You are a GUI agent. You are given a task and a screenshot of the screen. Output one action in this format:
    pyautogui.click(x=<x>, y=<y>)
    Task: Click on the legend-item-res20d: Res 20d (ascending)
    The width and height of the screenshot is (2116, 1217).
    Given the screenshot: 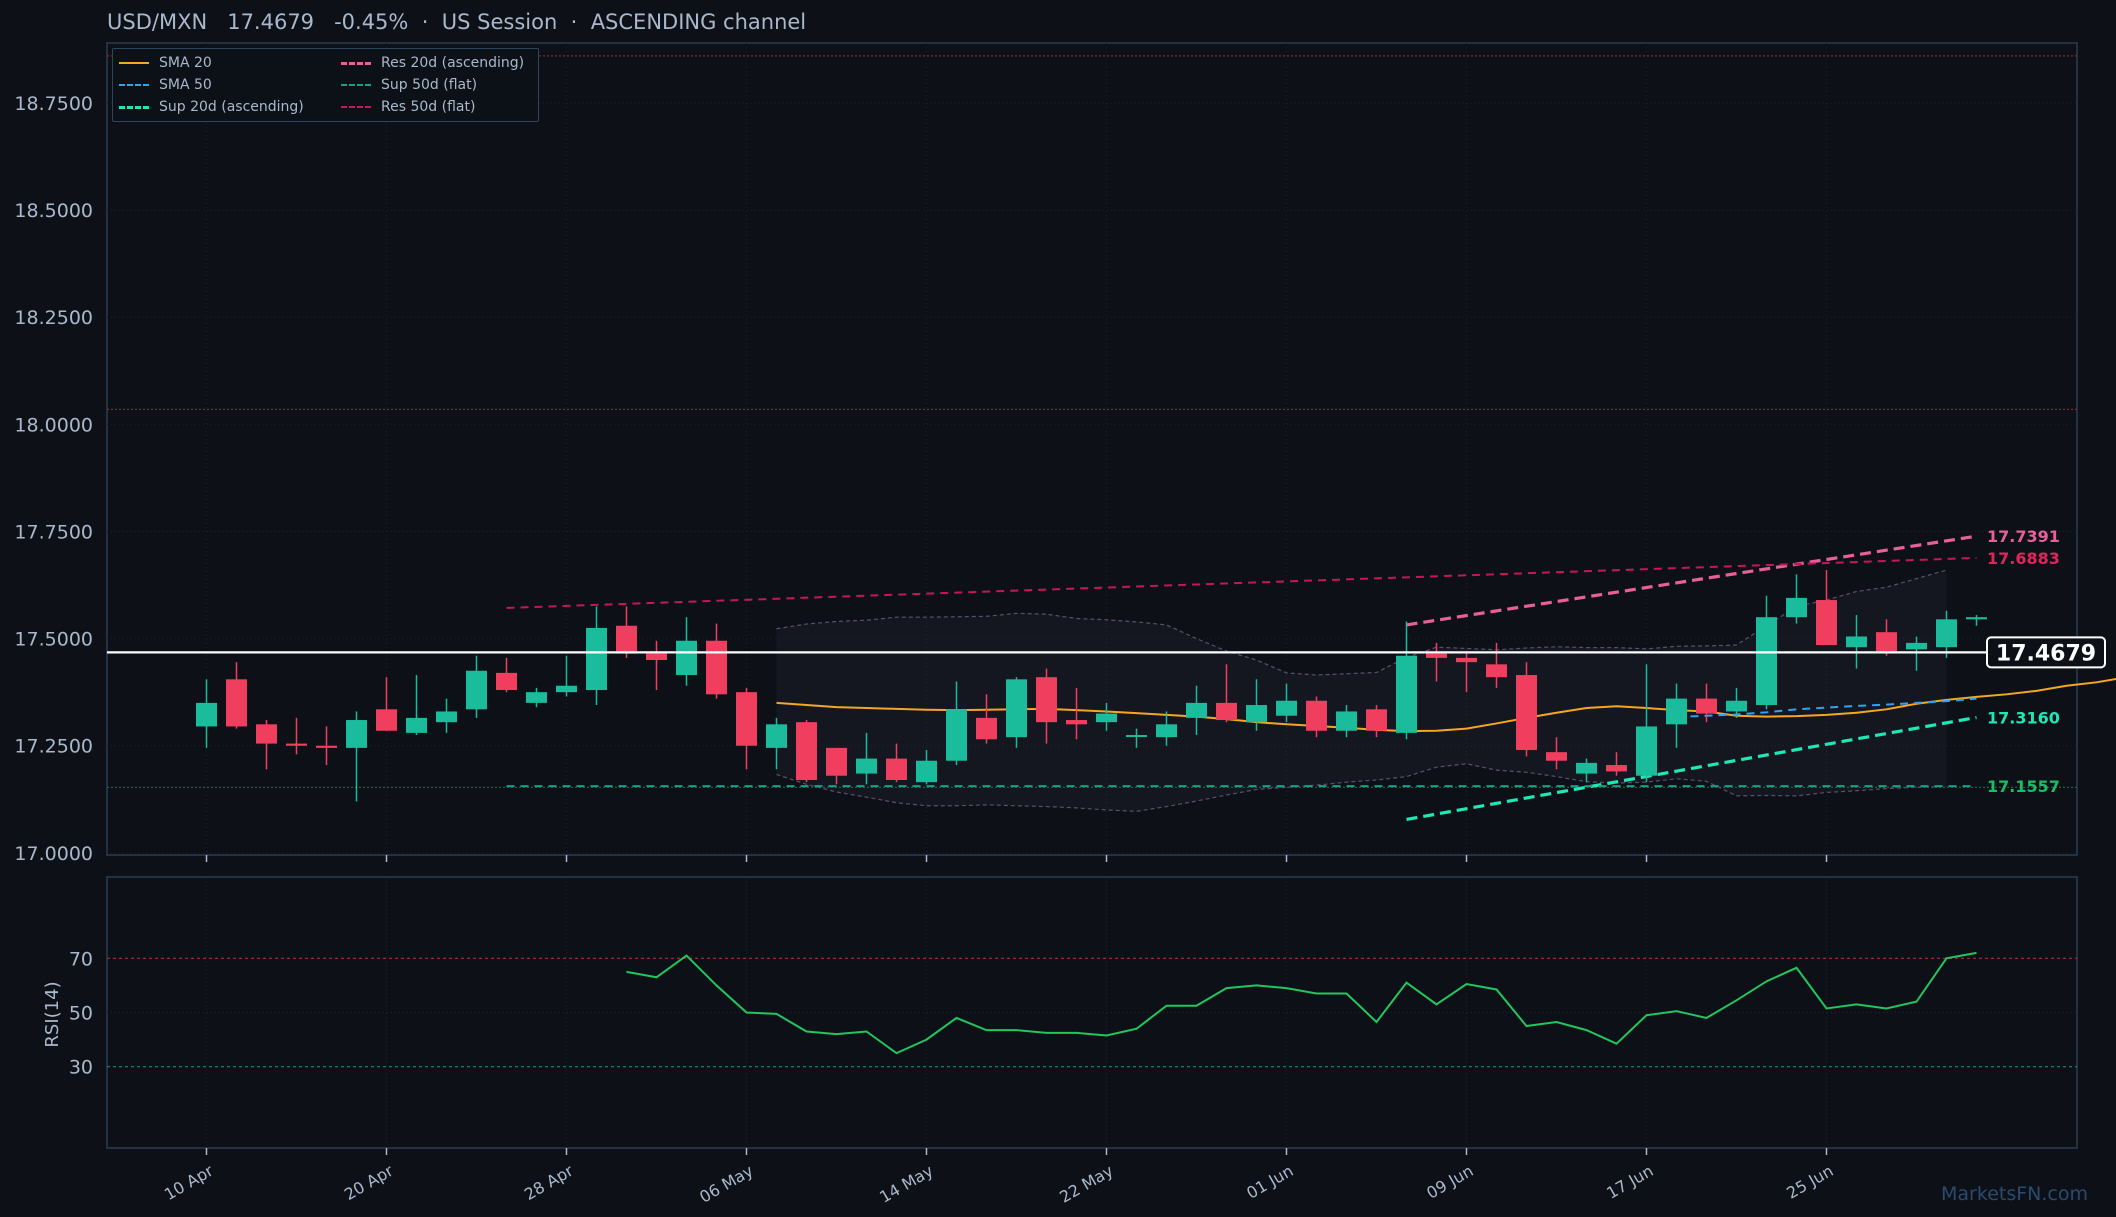 What is the action you would take?
    pyautogui.click(x=432, y=63)
    